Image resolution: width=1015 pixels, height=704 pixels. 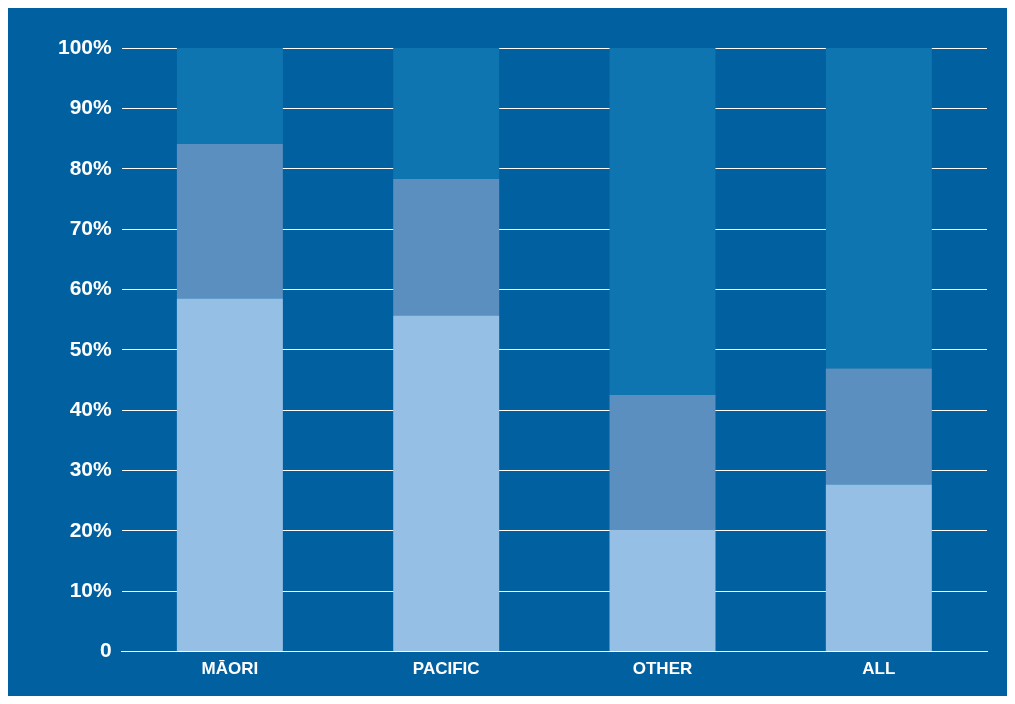 What do you see at coordinates (91, 529) in the screenshot?
I see `y-tick-label: 20%` at bounding box center [91, 529].